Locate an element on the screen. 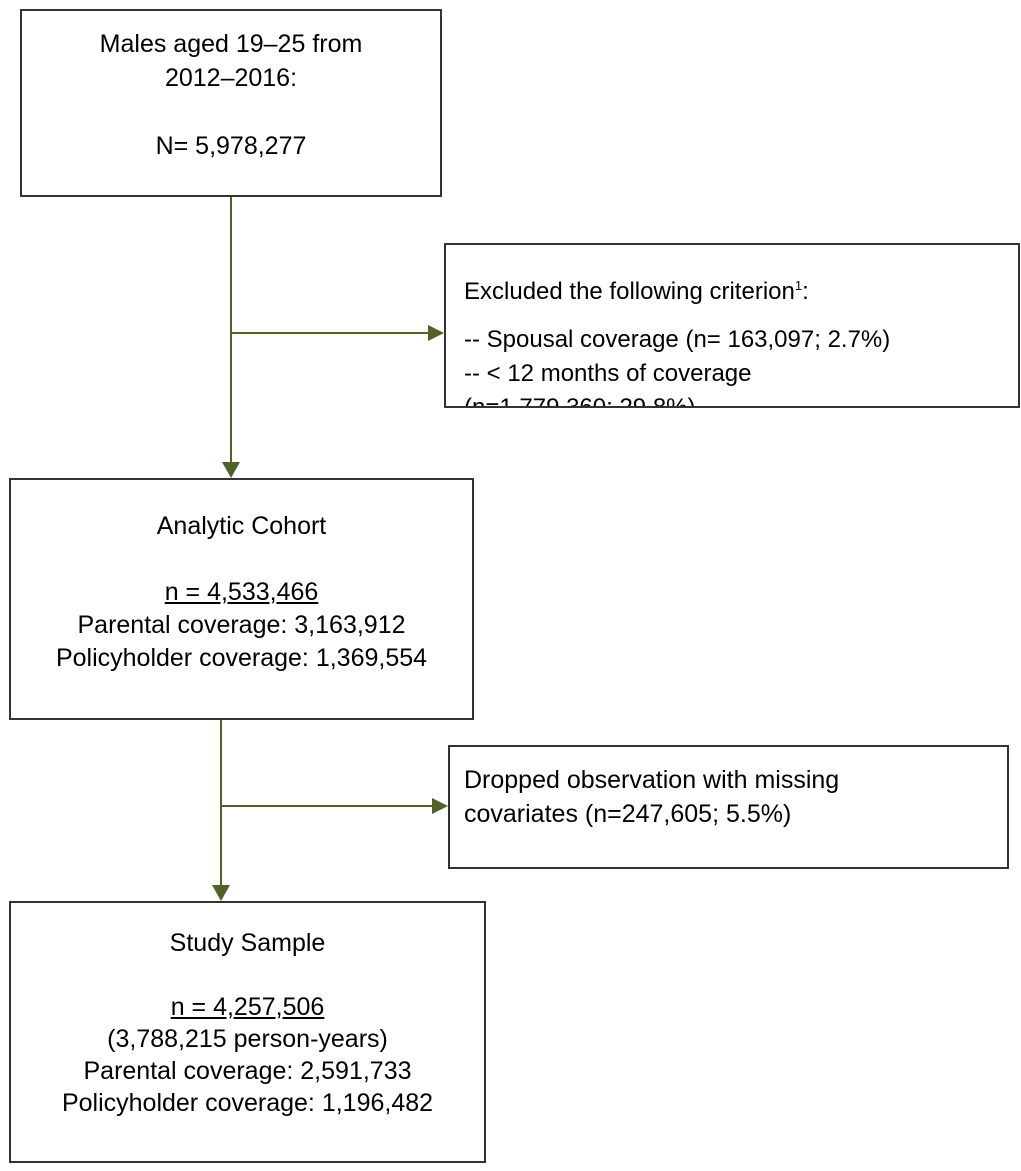 The image size is (1021, 1171). exclusion1-item1: -- Spousal coverage (n= 163,097; 2.7%) is located at coordinates (677, 339).